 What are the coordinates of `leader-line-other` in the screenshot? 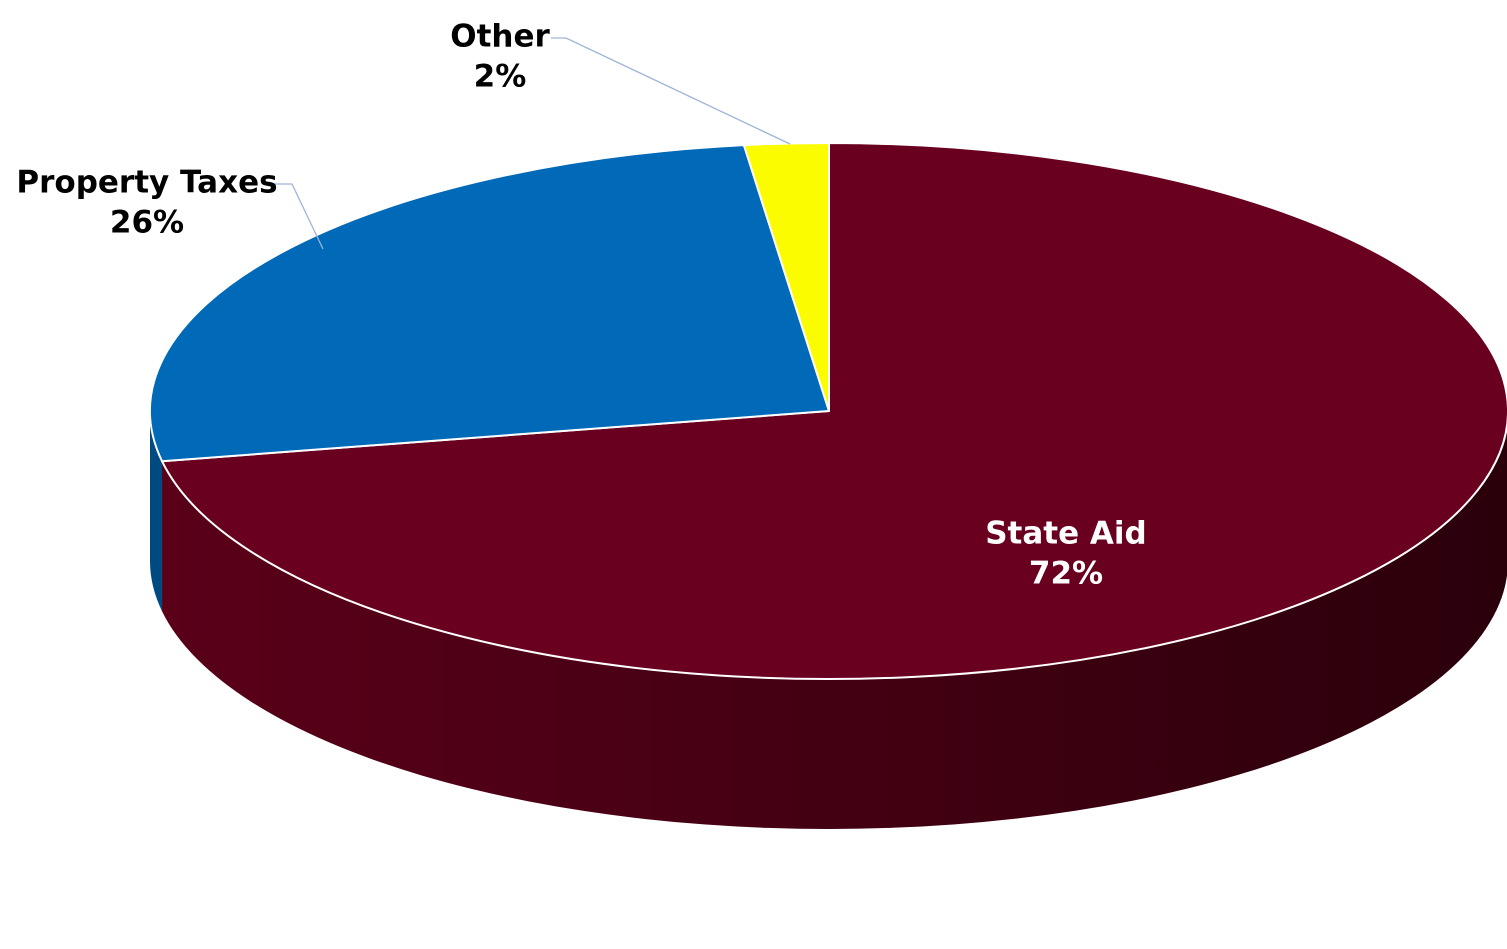 It's located at (671, 91).